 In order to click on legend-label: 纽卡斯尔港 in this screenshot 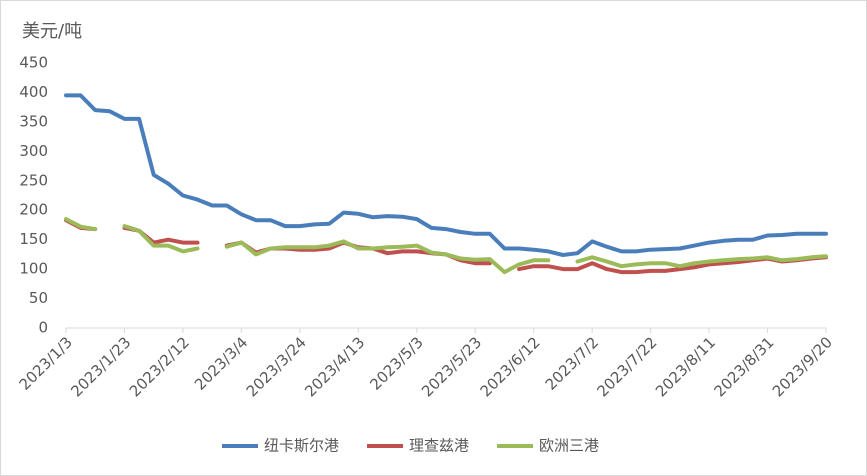, I will do `click(301, 446)`.